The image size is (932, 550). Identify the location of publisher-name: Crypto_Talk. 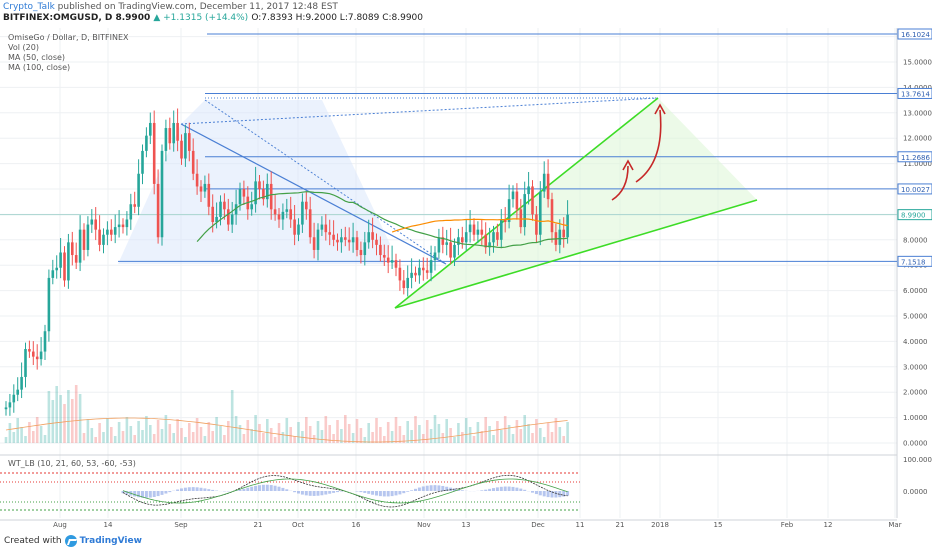
(29, 7).